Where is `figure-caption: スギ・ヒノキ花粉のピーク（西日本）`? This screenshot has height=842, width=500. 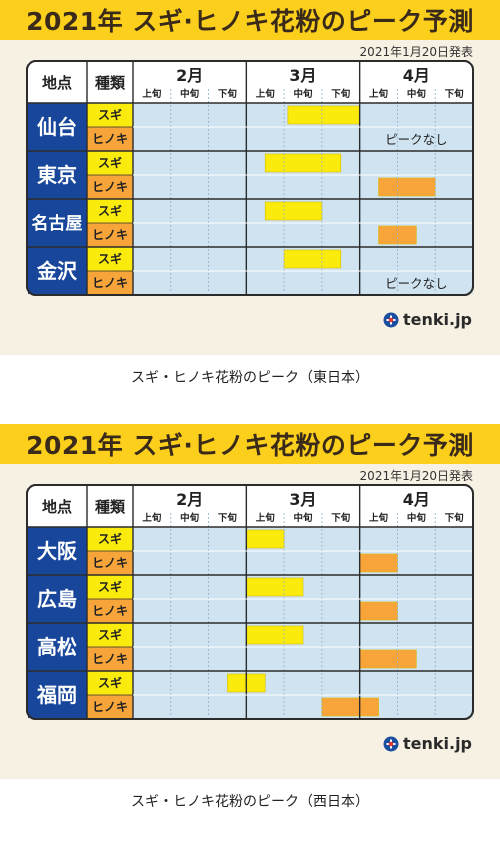 figure-caption: スギ・ヒノキ花粉のピーク（西日本） is located at coordinates (250, 802).